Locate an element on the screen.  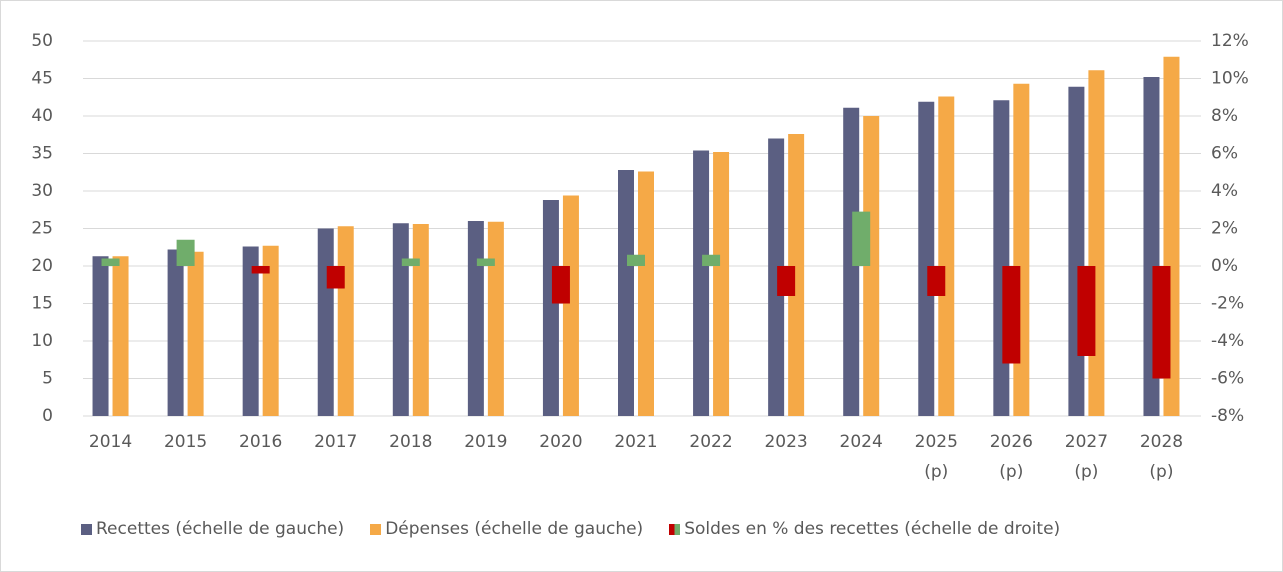
legend-label: Dépenses (échelle de gauche) is located at coordinates (514, 529).